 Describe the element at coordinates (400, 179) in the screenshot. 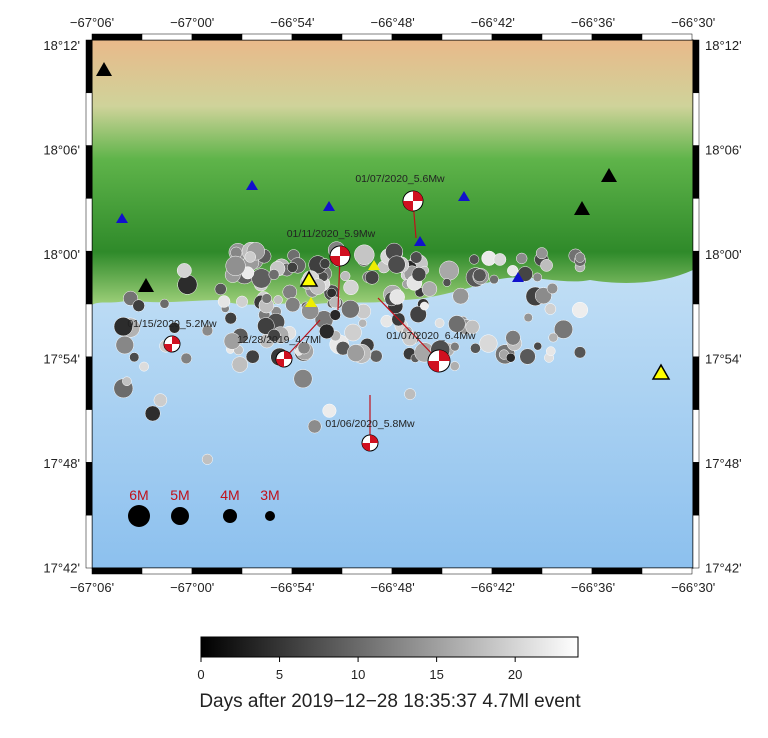

I see `event-label: 01/07/2020_5.6Mw` at that location.